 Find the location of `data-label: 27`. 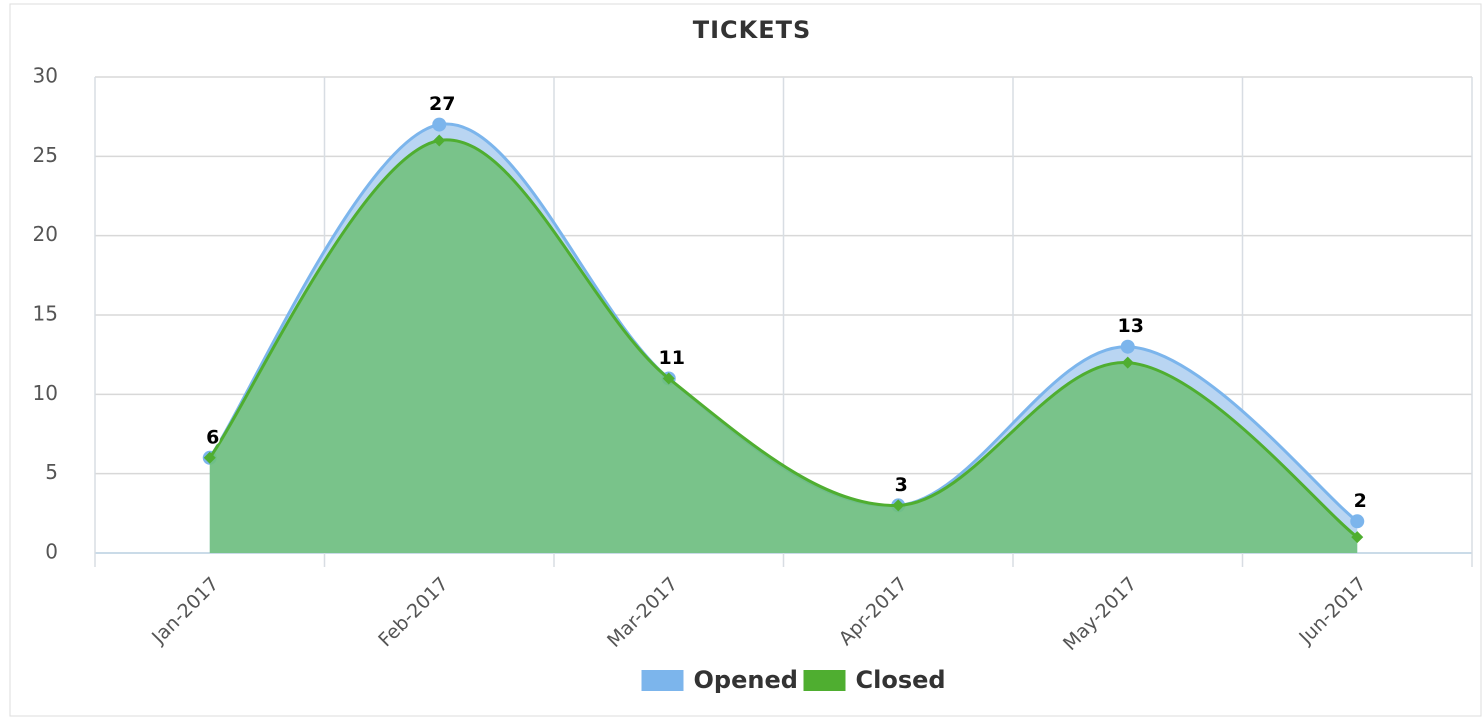

data-label: 27 is located at coordinates (442, 104).